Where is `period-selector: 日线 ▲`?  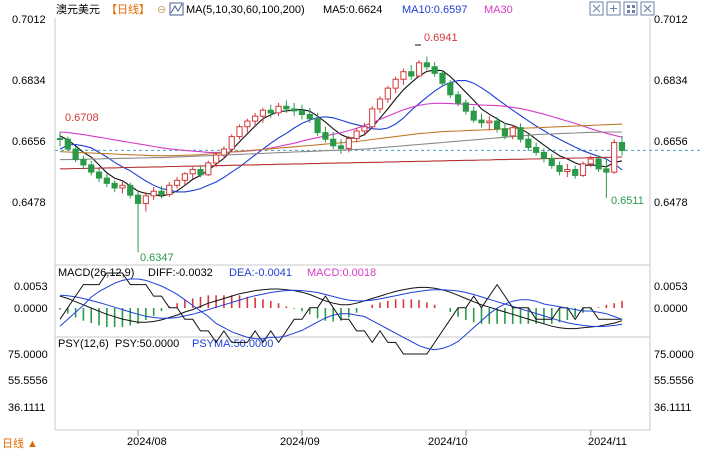
period-selector: 日线 ▲ is located at coordinates (20, 443).